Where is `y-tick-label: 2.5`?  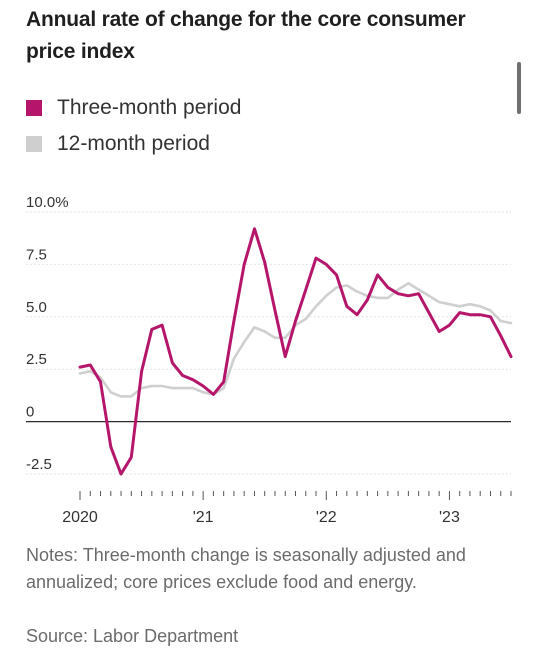 y-tick-label: 2.5 is located at coordinates (36, 359).